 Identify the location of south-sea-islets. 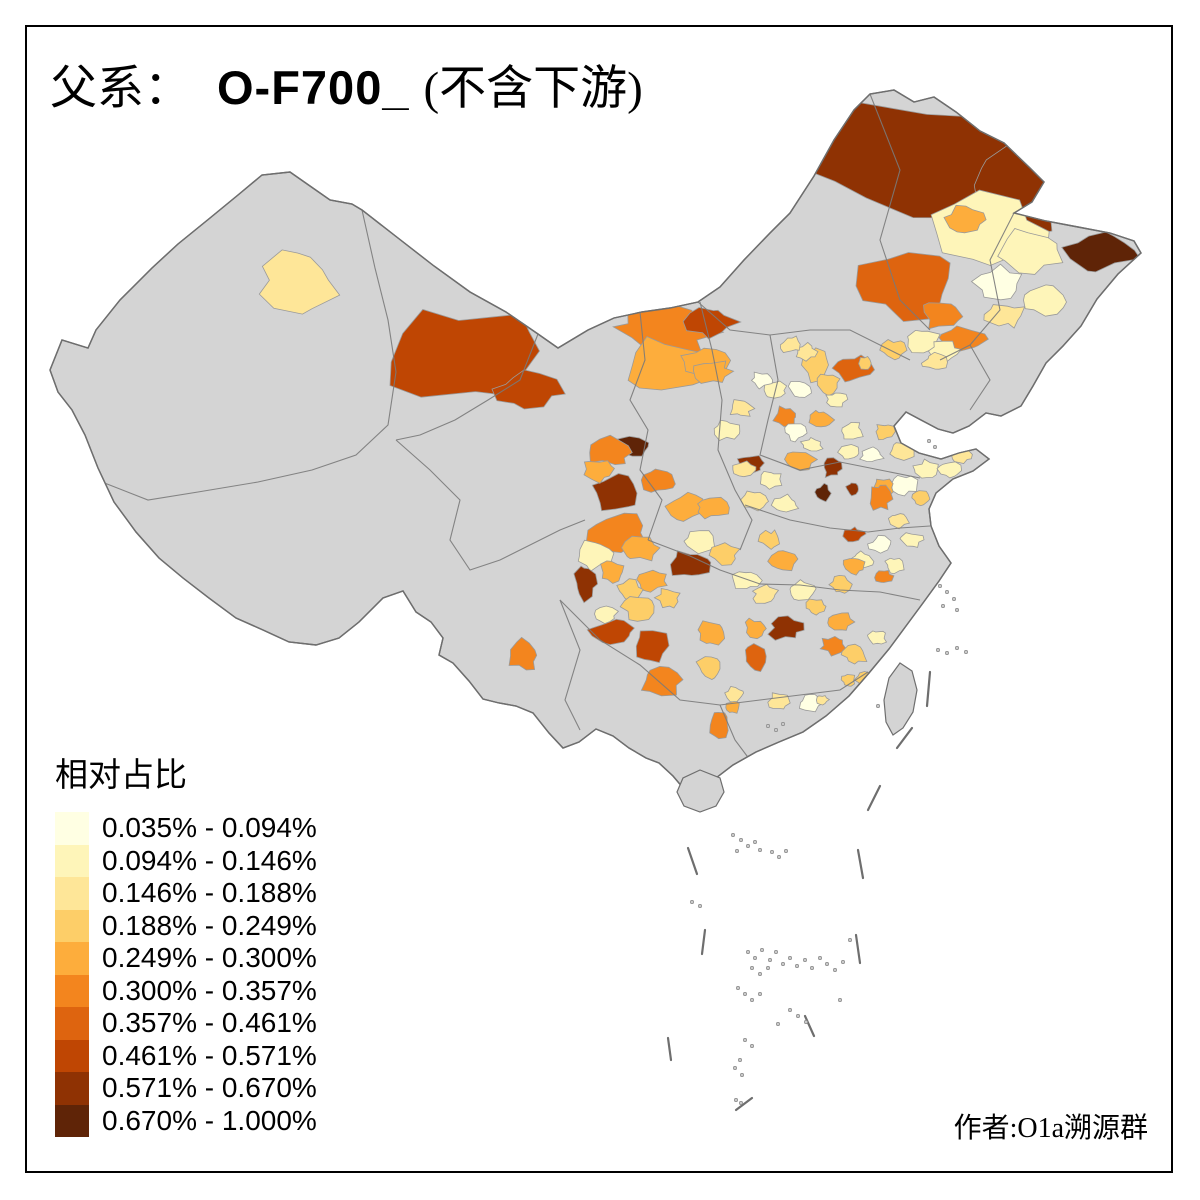
(828, 772).